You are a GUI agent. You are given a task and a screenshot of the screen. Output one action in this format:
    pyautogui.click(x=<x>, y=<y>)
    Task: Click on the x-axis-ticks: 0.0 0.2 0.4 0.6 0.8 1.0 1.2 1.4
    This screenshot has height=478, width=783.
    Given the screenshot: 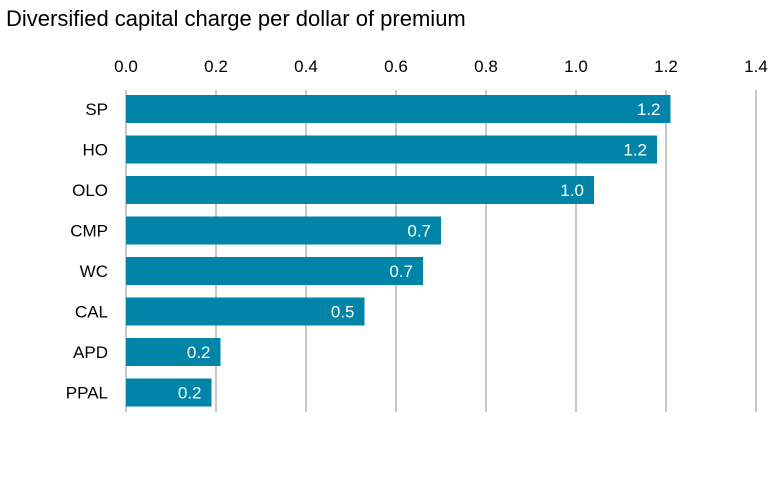 What is the action you would take?
    pyautogui.click(x=441, y=66)
    